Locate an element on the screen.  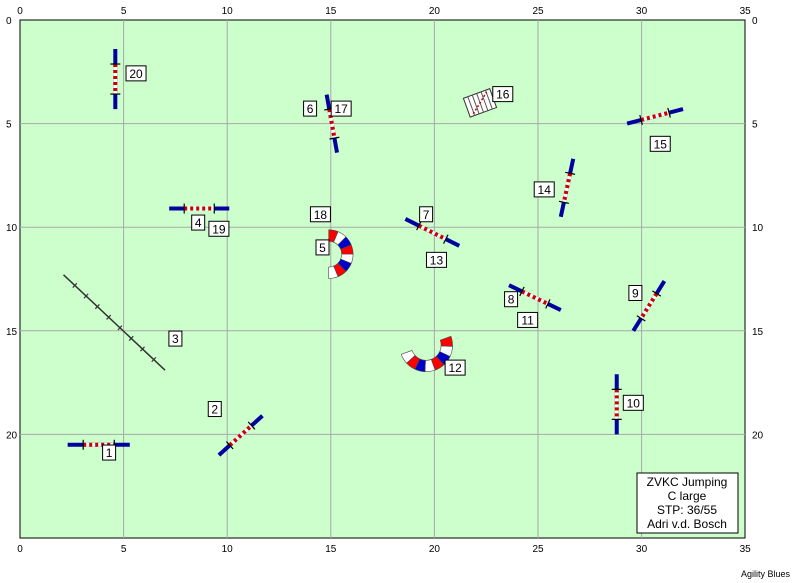
number-text: 3 is located at coordinates (175, 339).